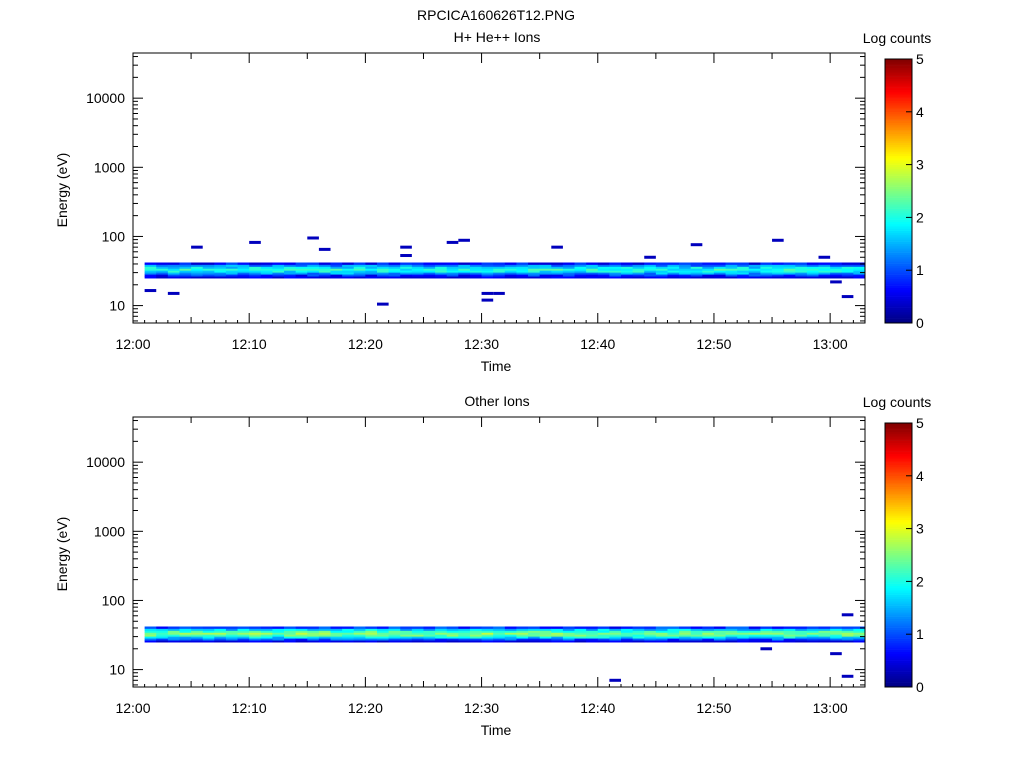 The height and width of the screenshot is (768, 1024). What do you see at coordinates (114, 600) in the screenshot?
I see `y-tick-label: 100` at bounding box center [114, 600].